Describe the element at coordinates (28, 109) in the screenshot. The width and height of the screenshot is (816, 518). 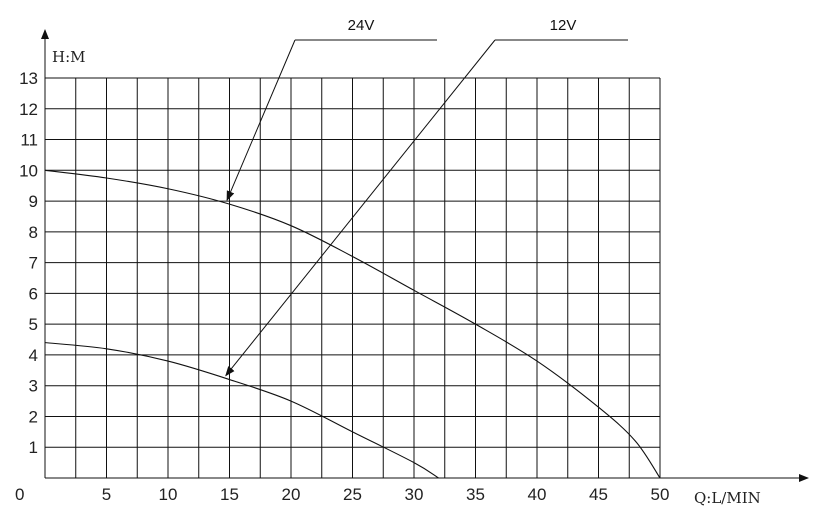
I see `y-tick-label: 12` at that location.